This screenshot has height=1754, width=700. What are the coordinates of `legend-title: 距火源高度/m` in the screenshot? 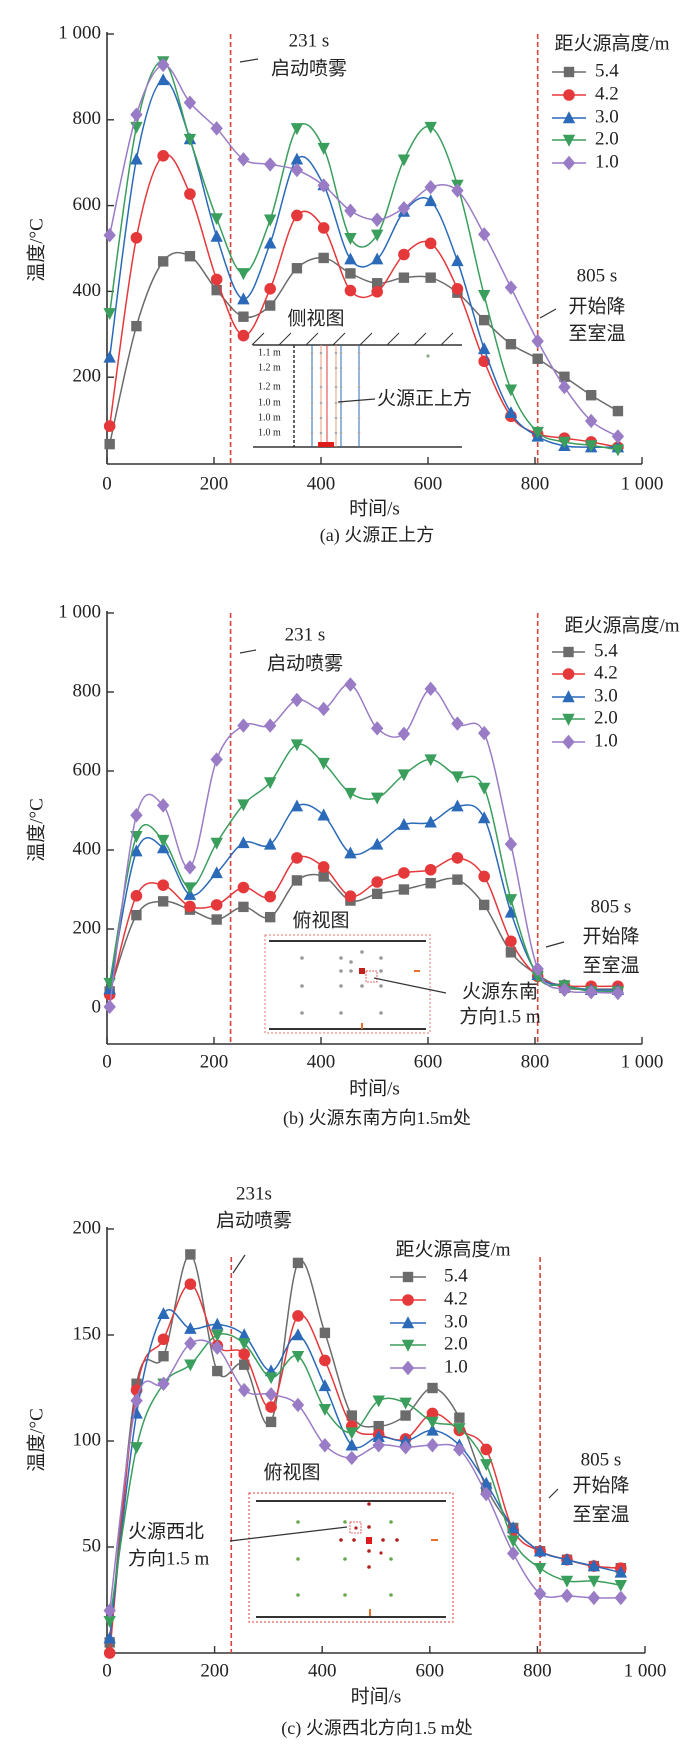 It's located at (611, 43).